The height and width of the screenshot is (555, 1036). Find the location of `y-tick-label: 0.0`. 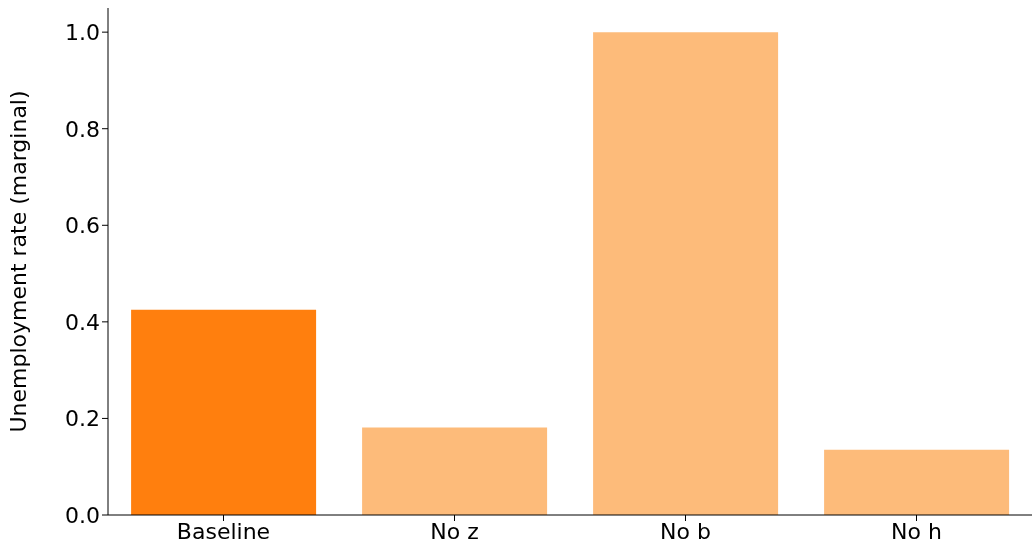

y-tick-label: 0.0 is located at coordinates (82, 515).